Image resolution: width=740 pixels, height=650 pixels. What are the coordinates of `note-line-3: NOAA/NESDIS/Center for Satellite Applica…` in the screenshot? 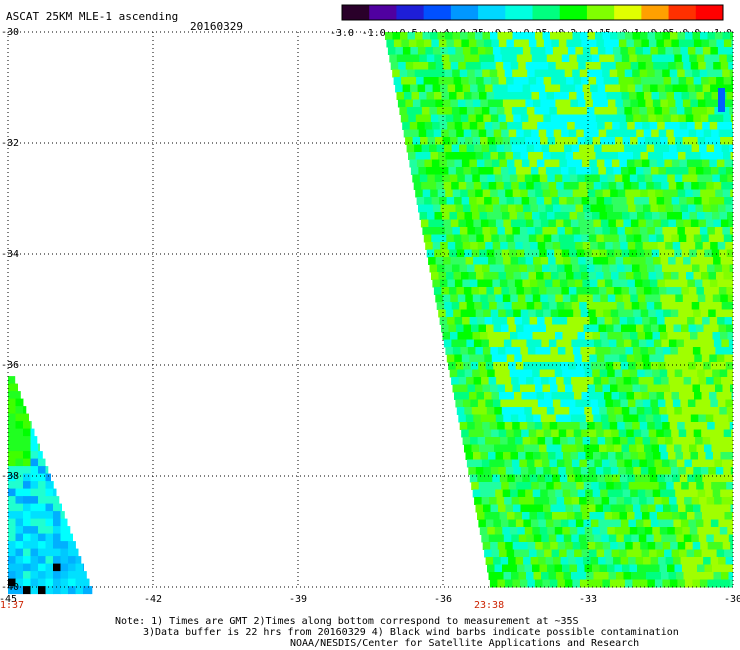 It's located at (465, 643).